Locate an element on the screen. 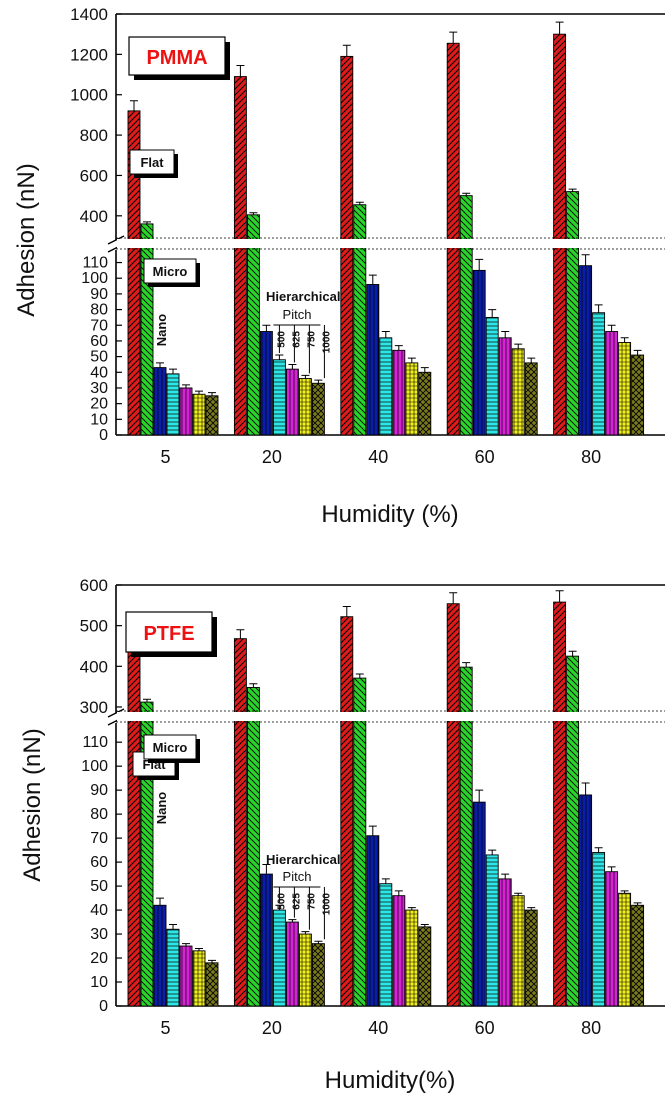 The width and height of the screenshot is (665, 1107). x-tick-label: 60 is located at coordinates (485, 457).